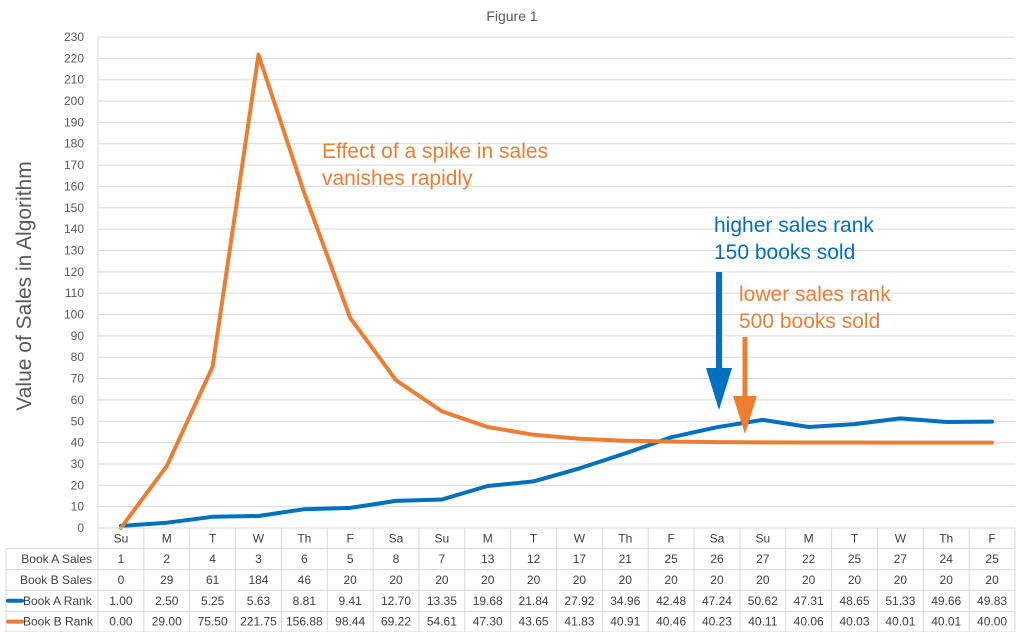  I want to click on table-cell: 0, so click(121, 580).